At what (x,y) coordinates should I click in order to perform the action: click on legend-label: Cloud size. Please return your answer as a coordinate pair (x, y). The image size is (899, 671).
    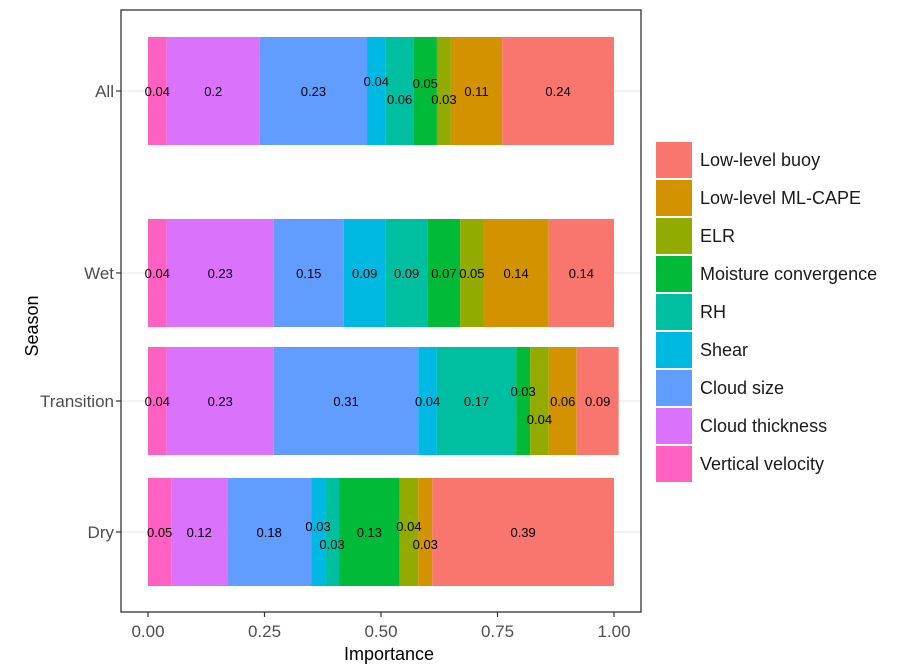
    Looking at the image, I should click on (742, 388).